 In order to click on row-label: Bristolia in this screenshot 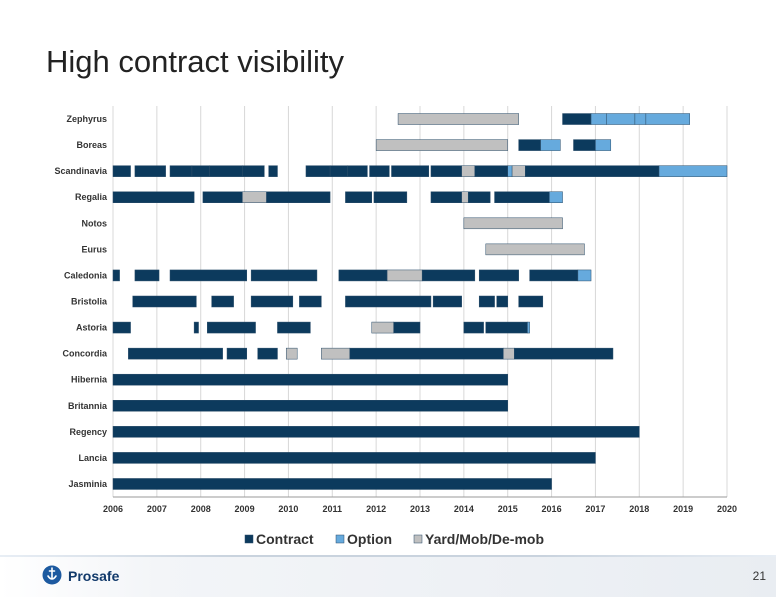, I will do `click(89, 302)`.